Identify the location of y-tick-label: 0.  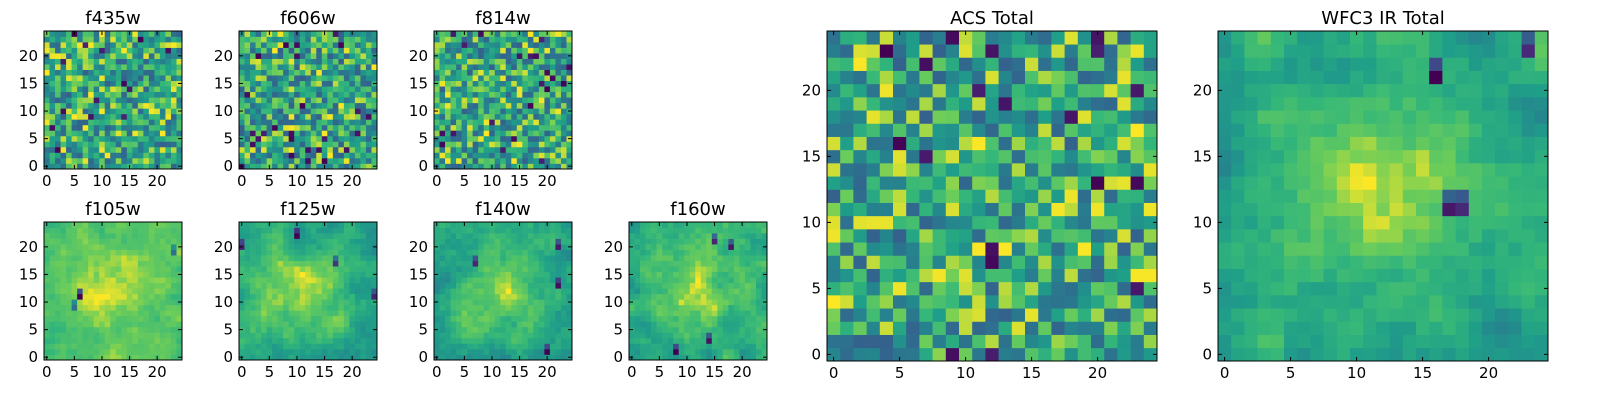
(33, 166).